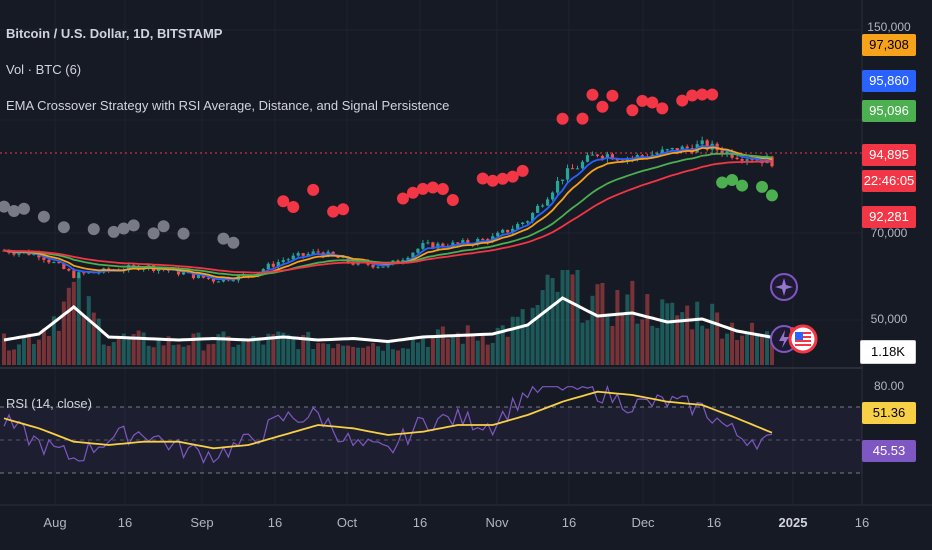  What do you see at coordinates (889, 181) in the screenshot?
I see `price-label: 22:46:05` at bounding box center [889, 181].